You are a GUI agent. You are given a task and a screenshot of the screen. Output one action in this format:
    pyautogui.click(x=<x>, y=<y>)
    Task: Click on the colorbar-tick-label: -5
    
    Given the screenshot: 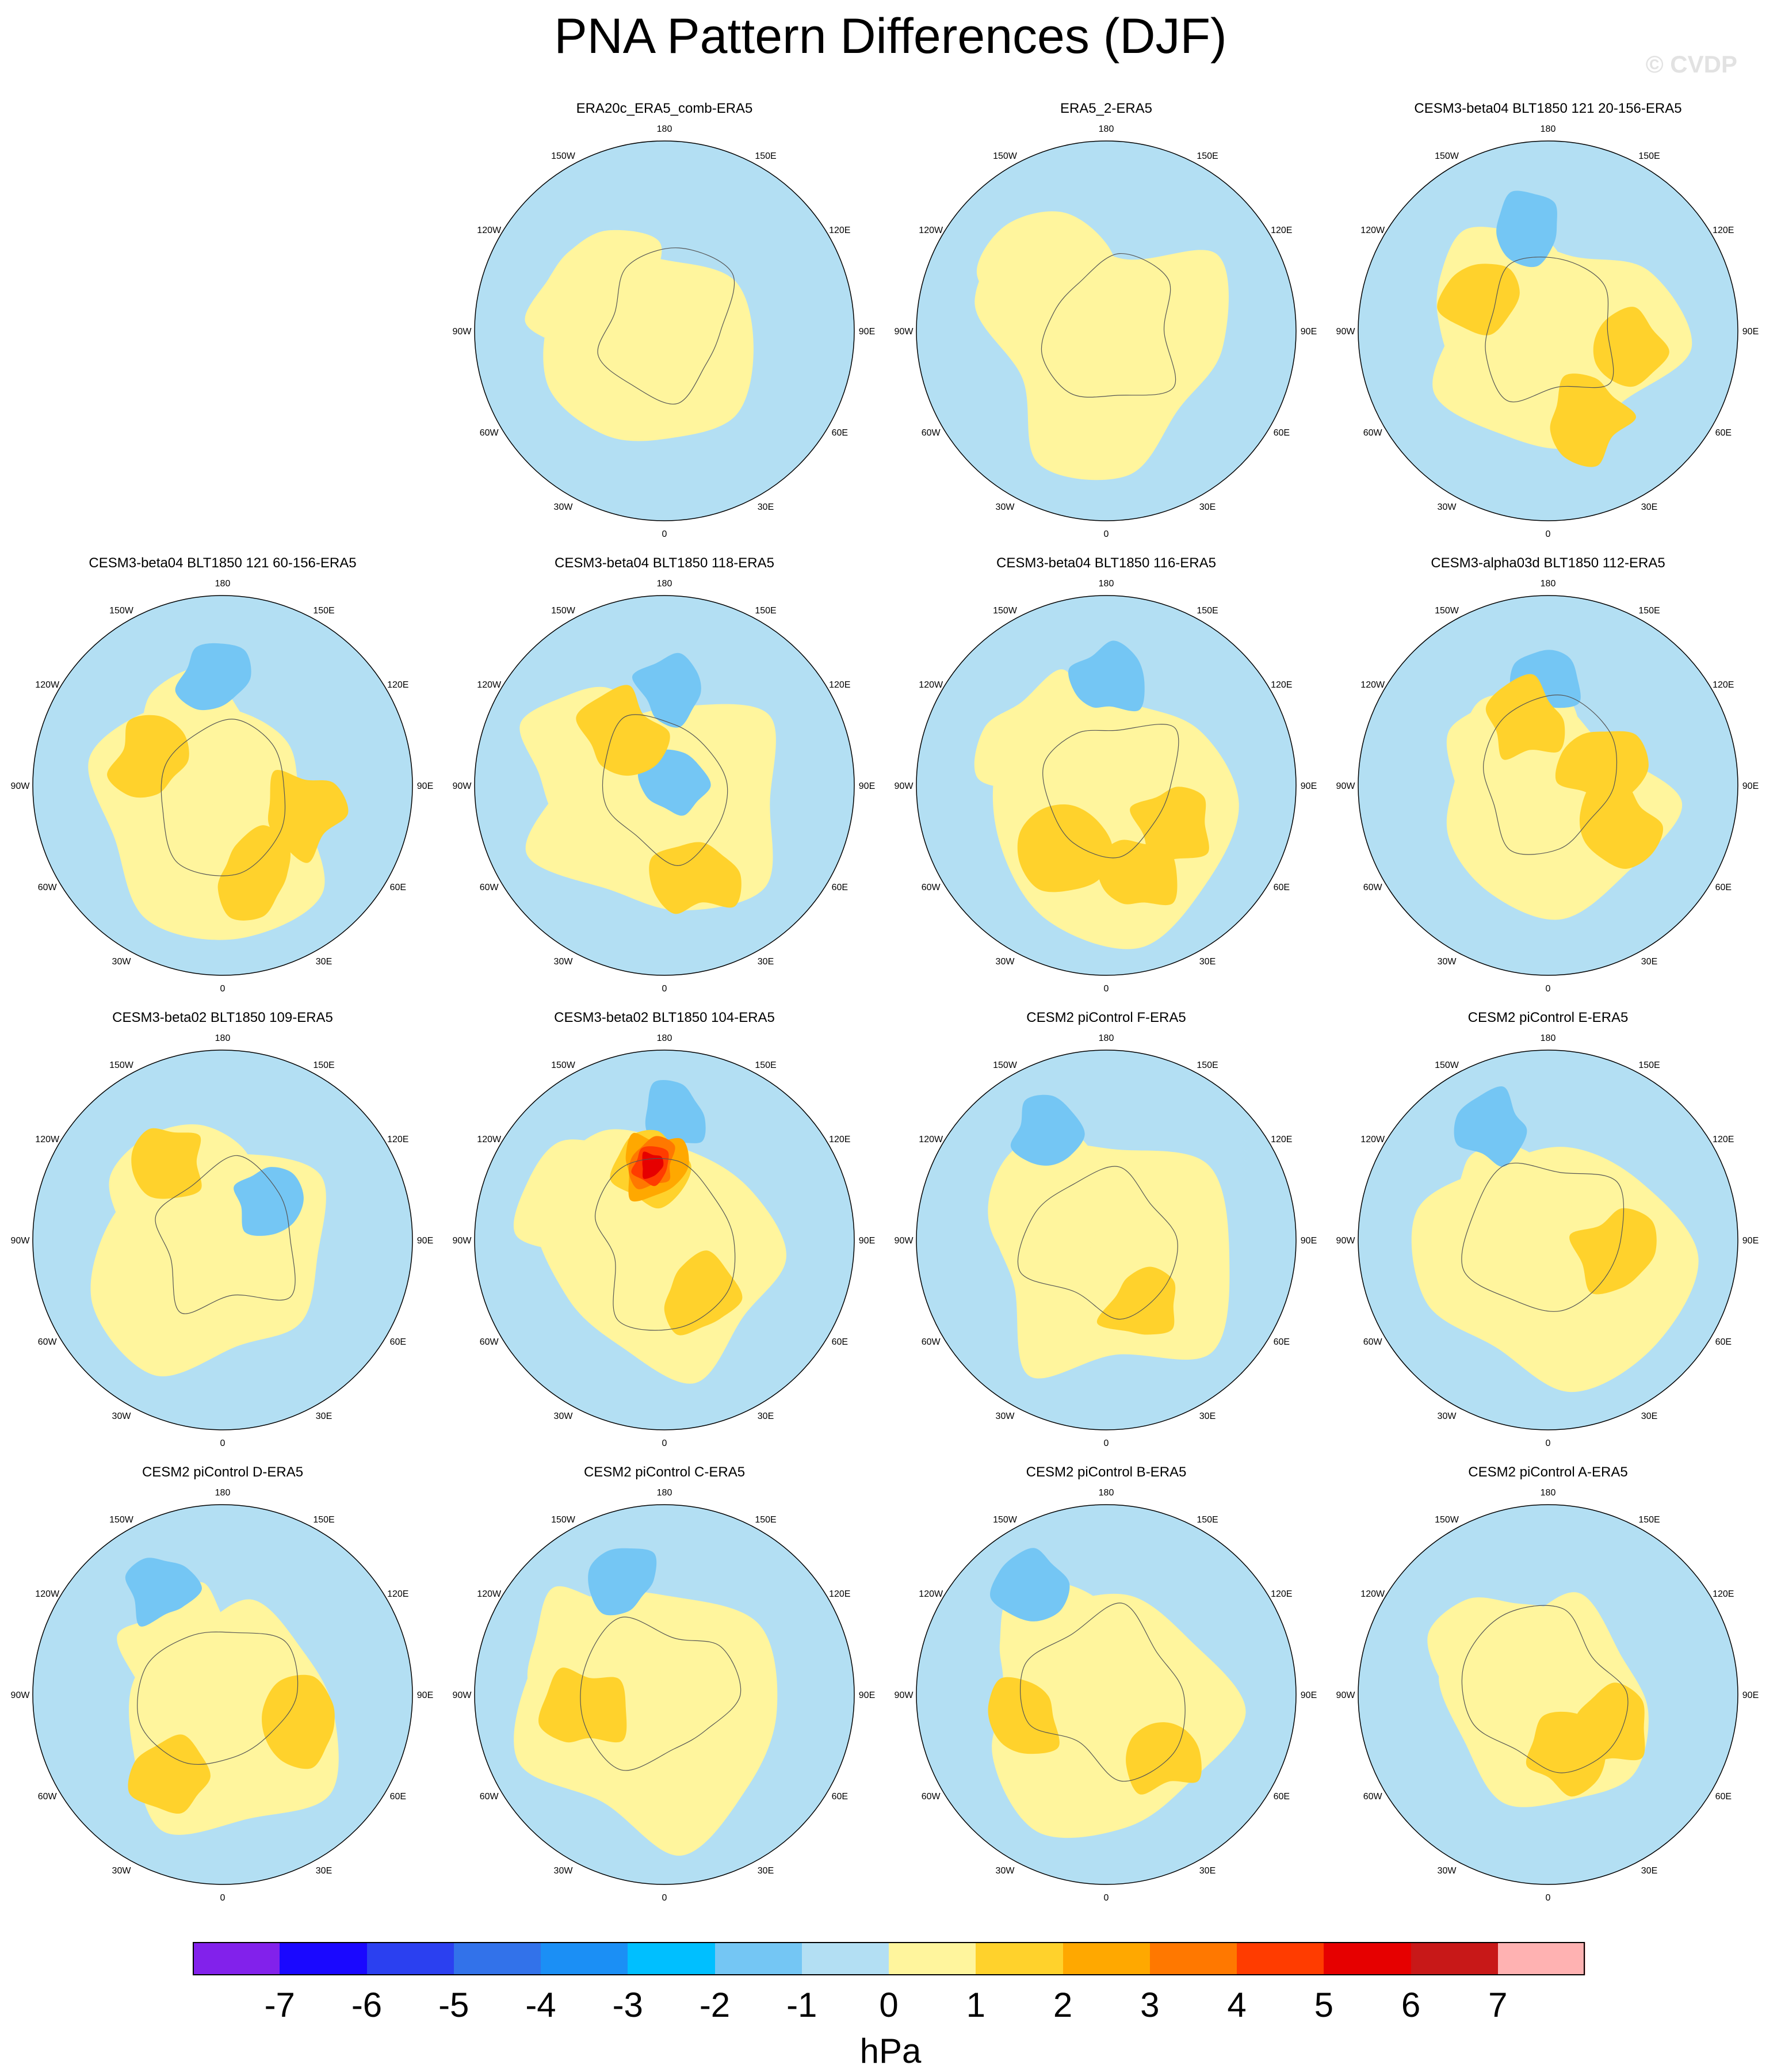 What is the action you would take?
    pyautogui.click(x=453, y=2005)
    